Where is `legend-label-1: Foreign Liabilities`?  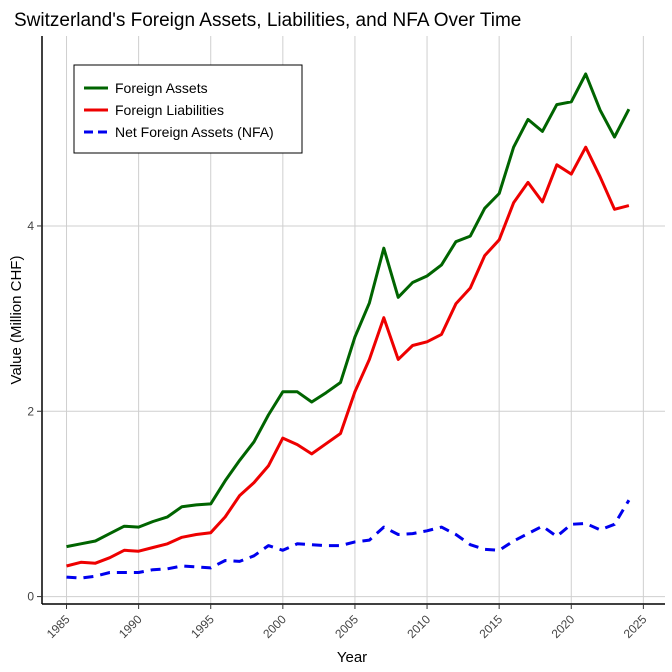 legend-label-1: Foreign Liabilities is located at coordinates (169, 110).